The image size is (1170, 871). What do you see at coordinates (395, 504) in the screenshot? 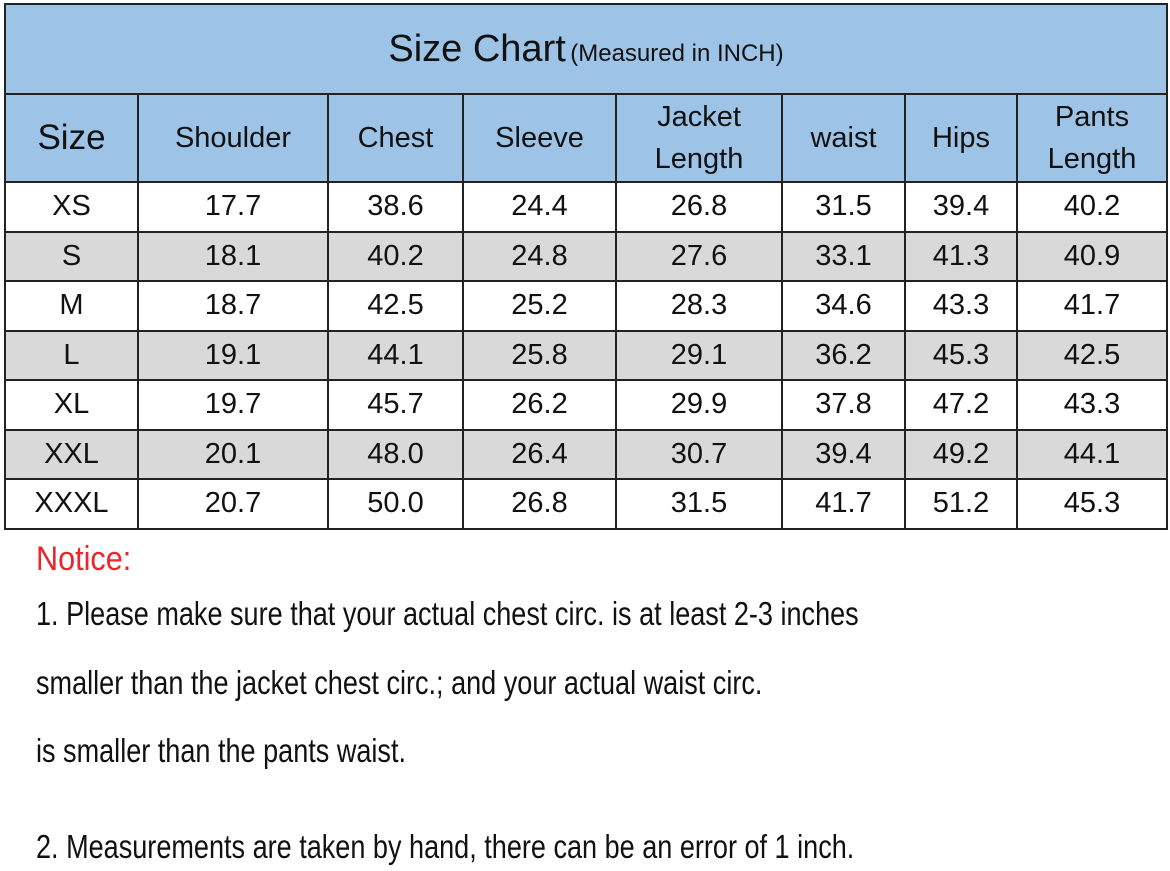
I see `measurement-cell: 50.0` at bounding box center [395, 504].